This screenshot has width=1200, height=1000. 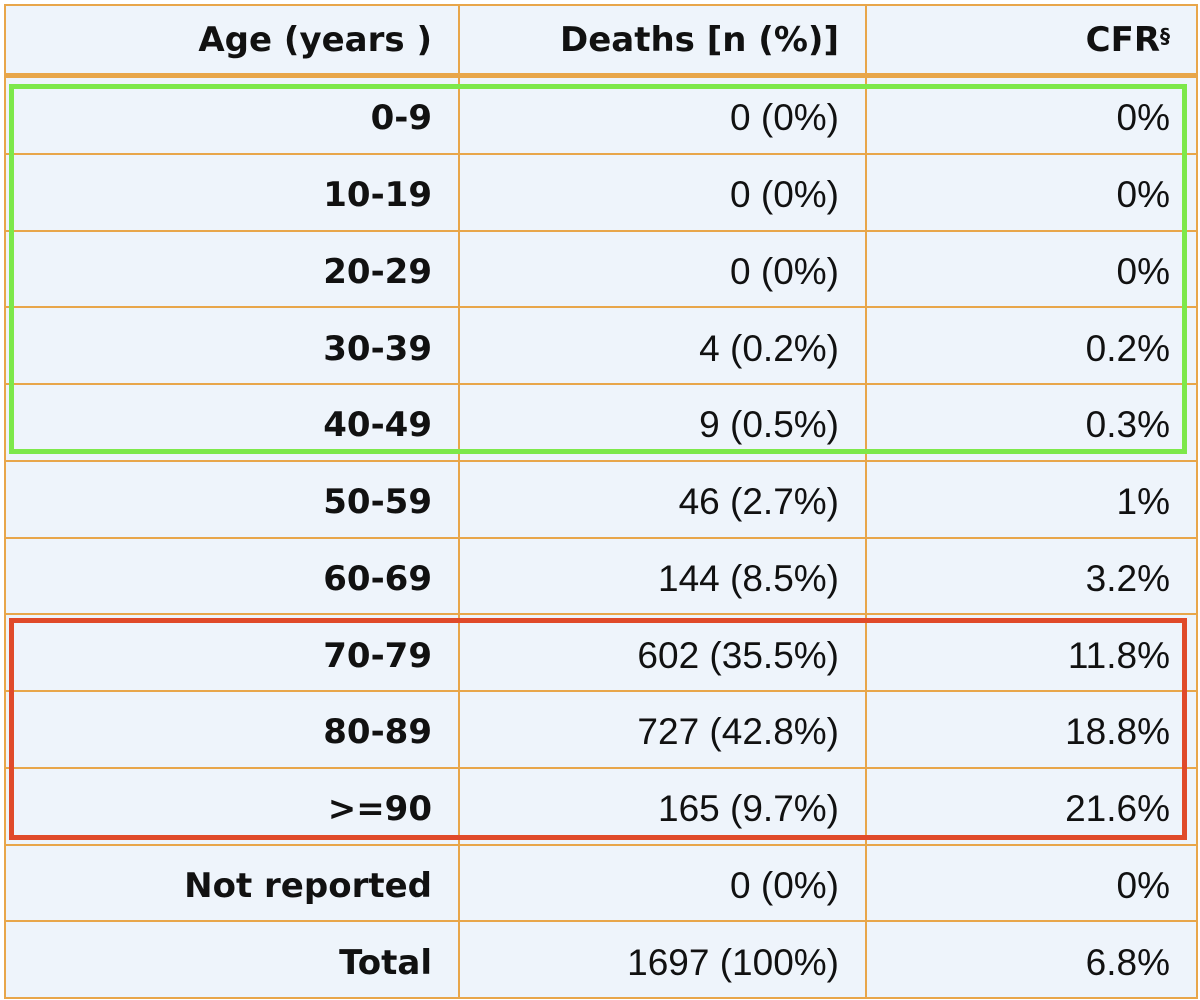 What do you see at coordinates (232, 883) in the screenshot?
I see `age-cell: Not reported` at bounding box center [232, 883].